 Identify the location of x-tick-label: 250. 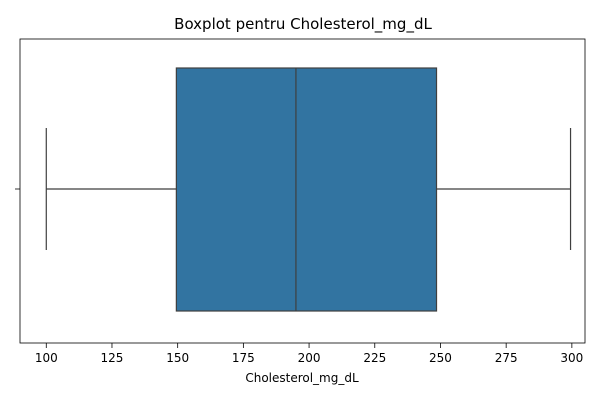
(440, 358).